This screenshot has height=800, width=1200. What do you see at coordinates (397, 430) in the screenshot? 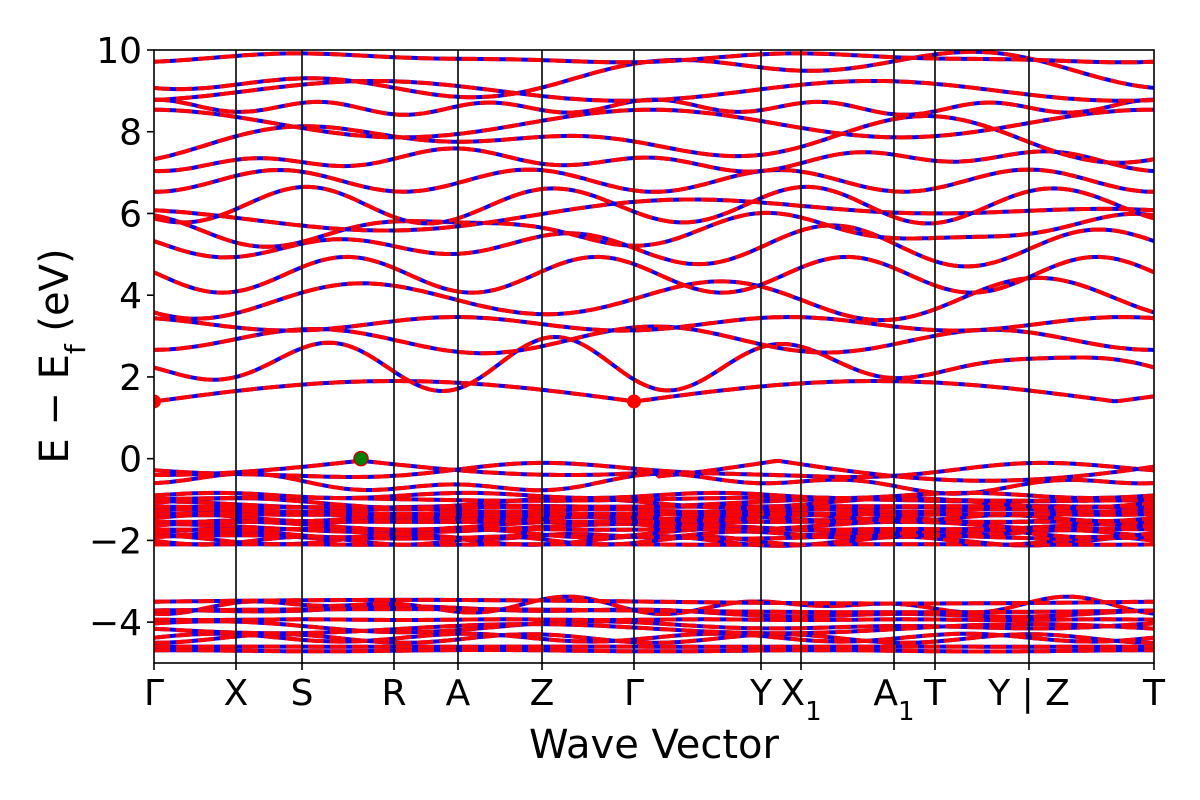
I see `extremum-markers` at bounding box center [397, 430].